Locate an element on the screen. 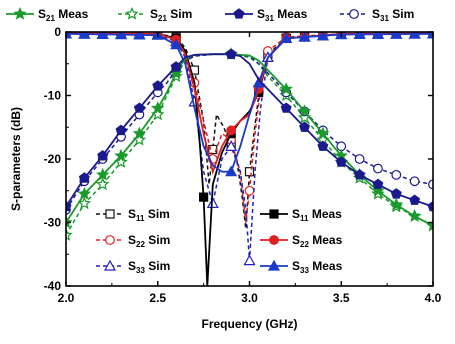 This screenshot has height=344, width=455. x-axis-title: Frequency (GHz) is located at coordinates (249, 324).